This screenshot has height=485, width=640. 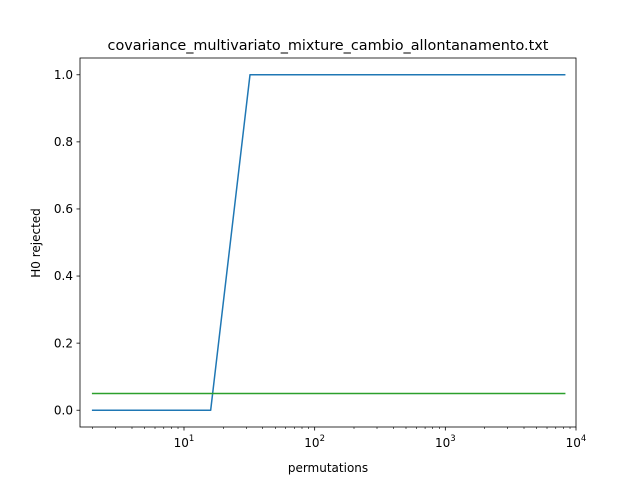 What do you see at coordinates (576, 442) in the screenshot?
I see `x-tick-label: 10⁴` at bounding box center [576, 442].